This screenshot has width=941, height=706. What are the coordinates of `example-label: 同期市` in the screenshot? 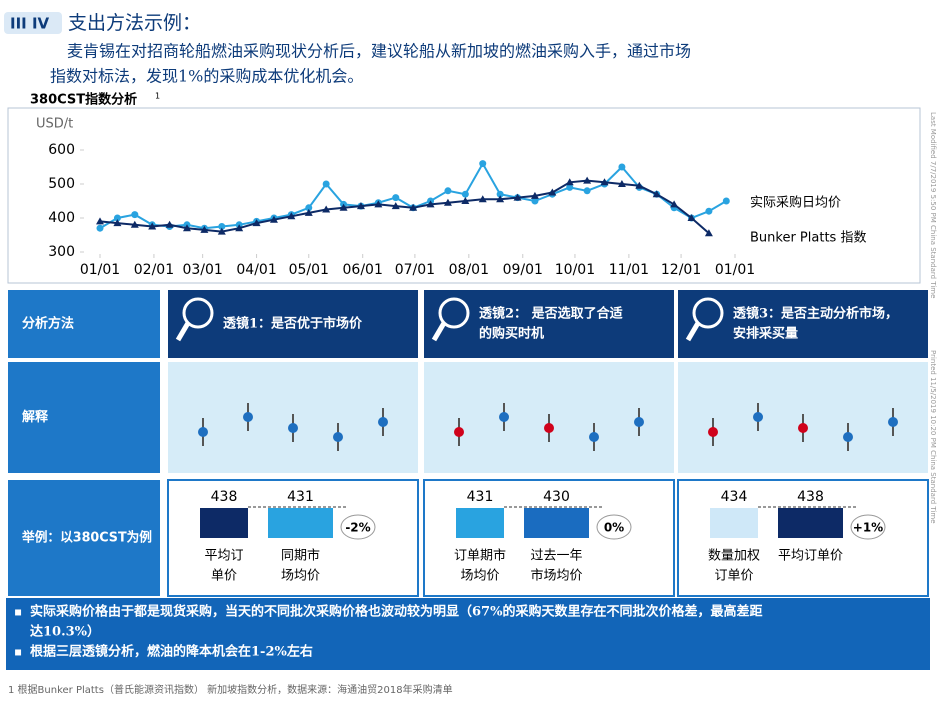 It's located at (300, 556).